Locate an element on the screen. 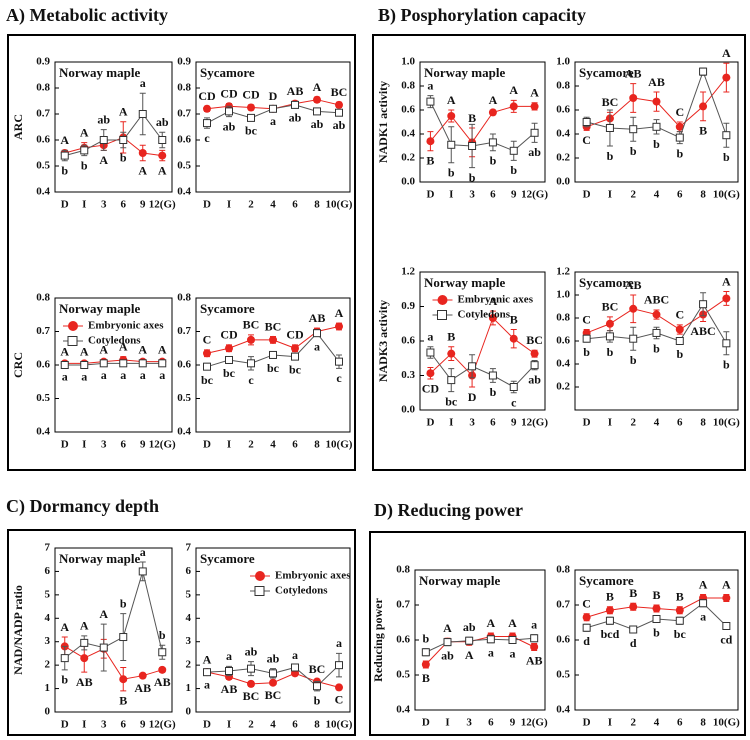  y-tick-label: 1 is located at coordinates (189, 688).